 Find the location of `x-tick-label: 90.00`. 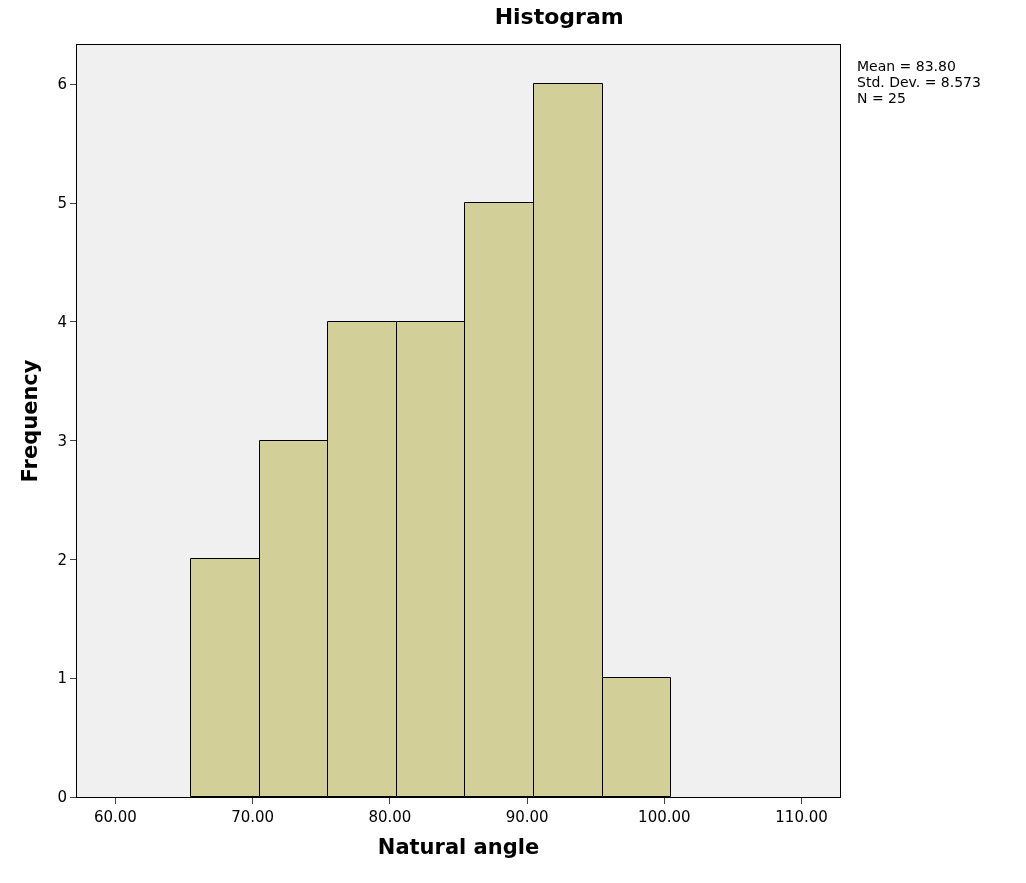

x-tick-label: 90.00 is located at coordinates (527, 817).